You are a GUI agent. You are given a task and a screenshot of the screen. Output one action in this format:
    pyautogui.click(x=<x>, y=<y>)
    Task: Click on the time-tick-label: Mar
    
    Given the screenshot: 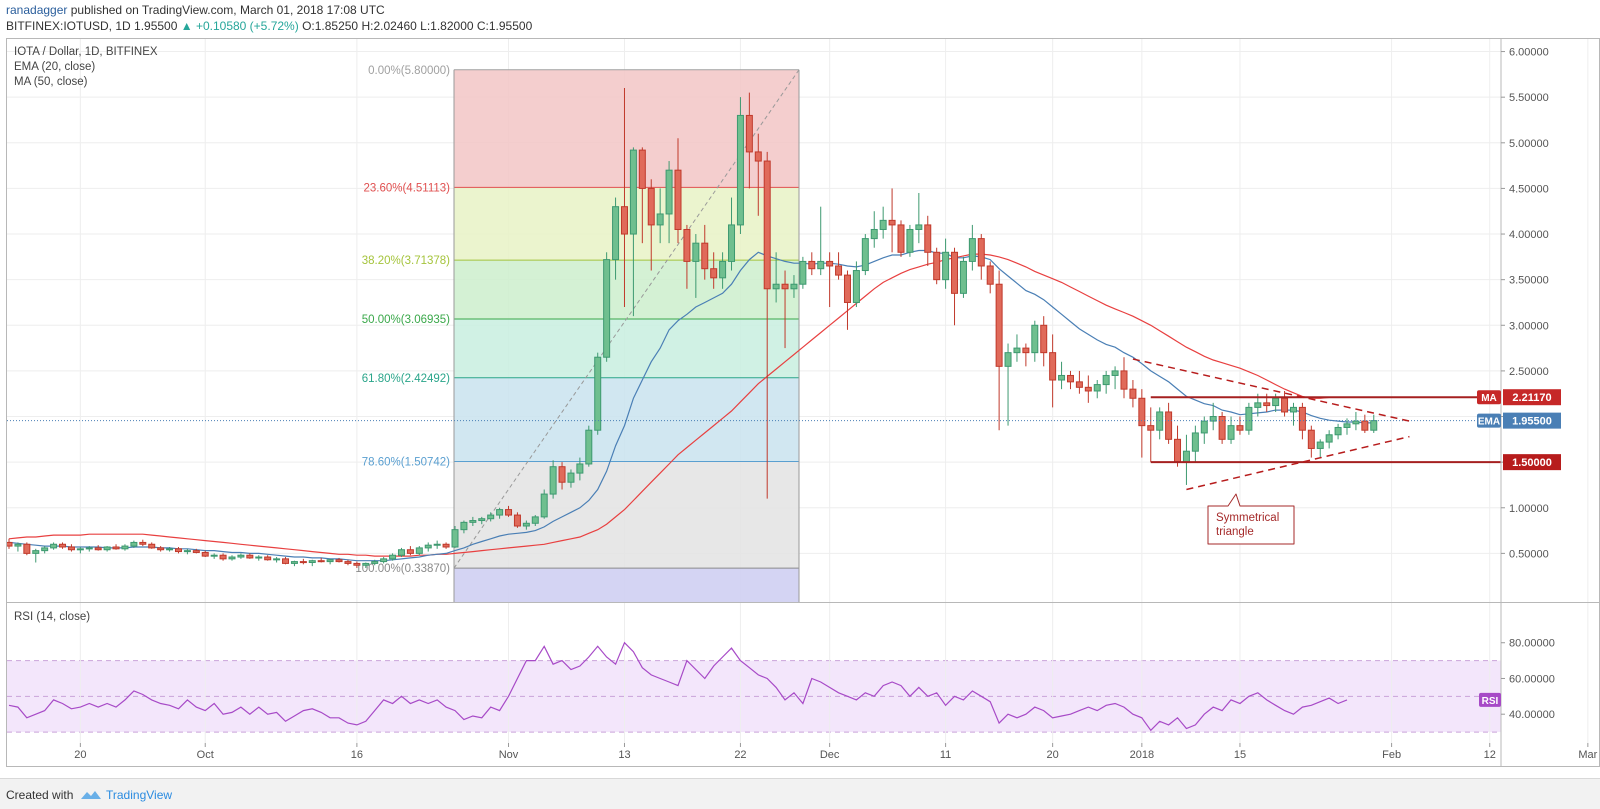 What is the action you would take?
    pyautogui.click(x=1587, y=755)
    